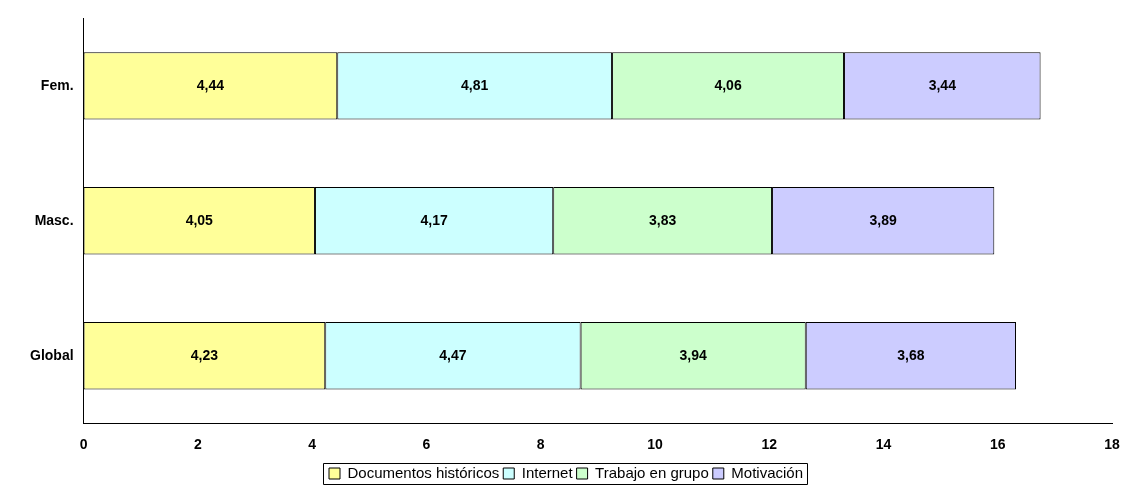 This screenshot has width=1130, height=497. What do you see at coordinates (52, 354) in the screenshot?
I see `y-tick-label: Global` at bounding box center [52, 354].